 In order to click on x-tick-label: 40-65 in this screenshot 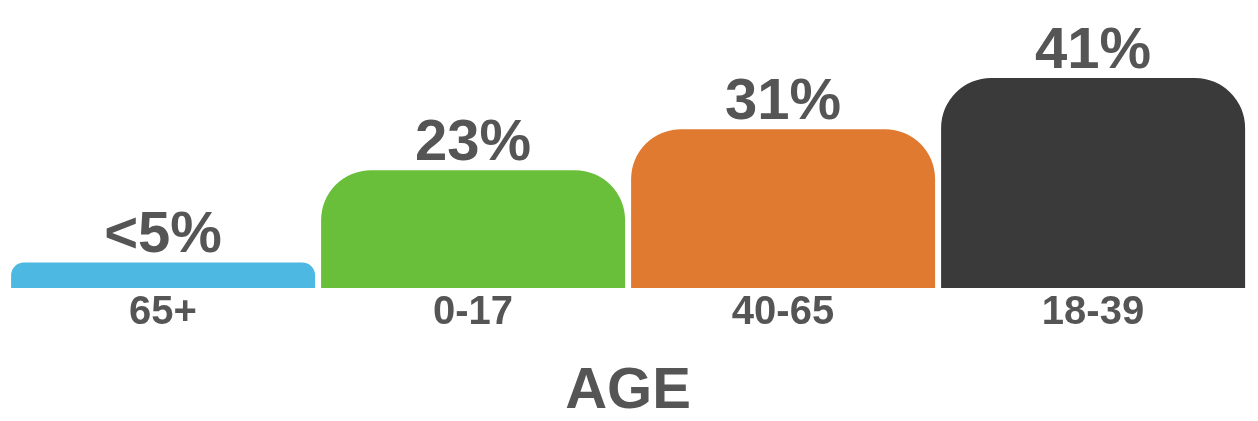, I will do `click(783, 310)`.